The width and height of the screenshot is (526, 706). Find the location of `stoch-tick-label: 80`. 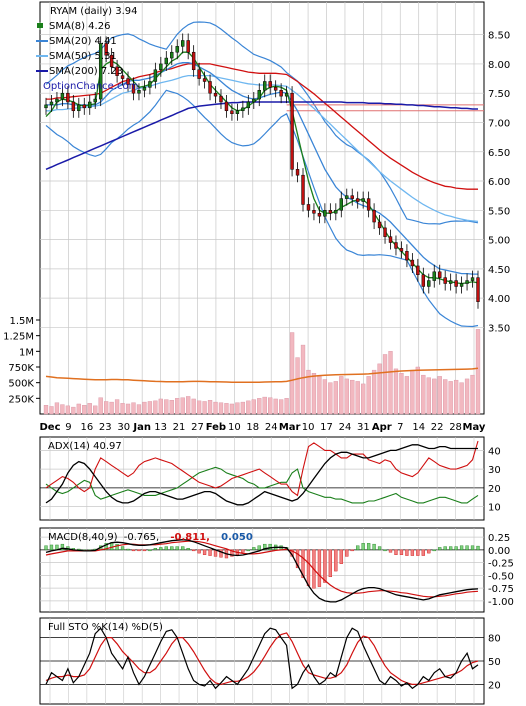

stoch-tick-label: 80 is located at coordinates (494, 639).